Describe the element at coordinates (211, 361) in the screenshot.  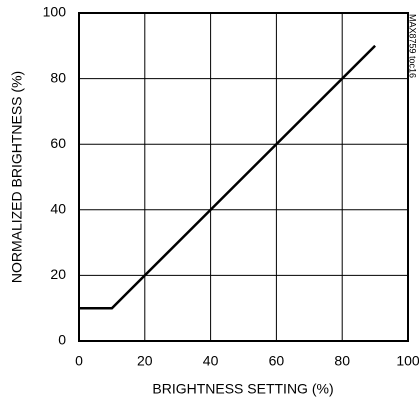
I see `x-tick-label: 40` at that location.